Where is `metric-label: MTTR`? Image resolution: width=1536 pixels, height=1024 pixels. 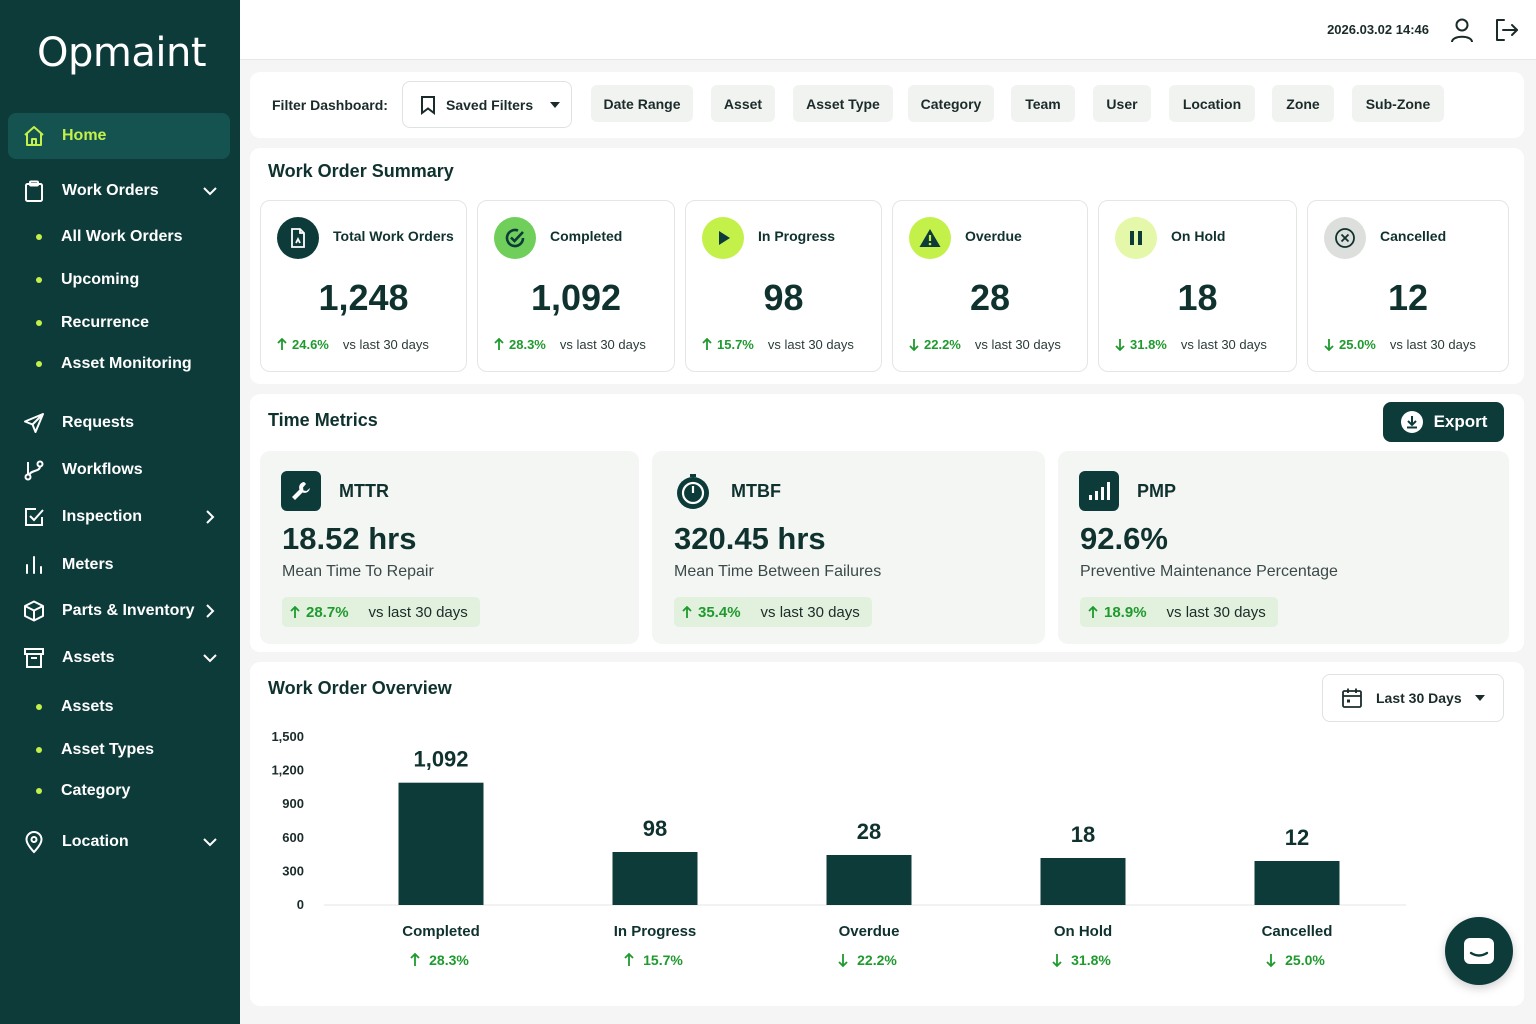 metric-label: MTTR is located at coordinates (364, 491).